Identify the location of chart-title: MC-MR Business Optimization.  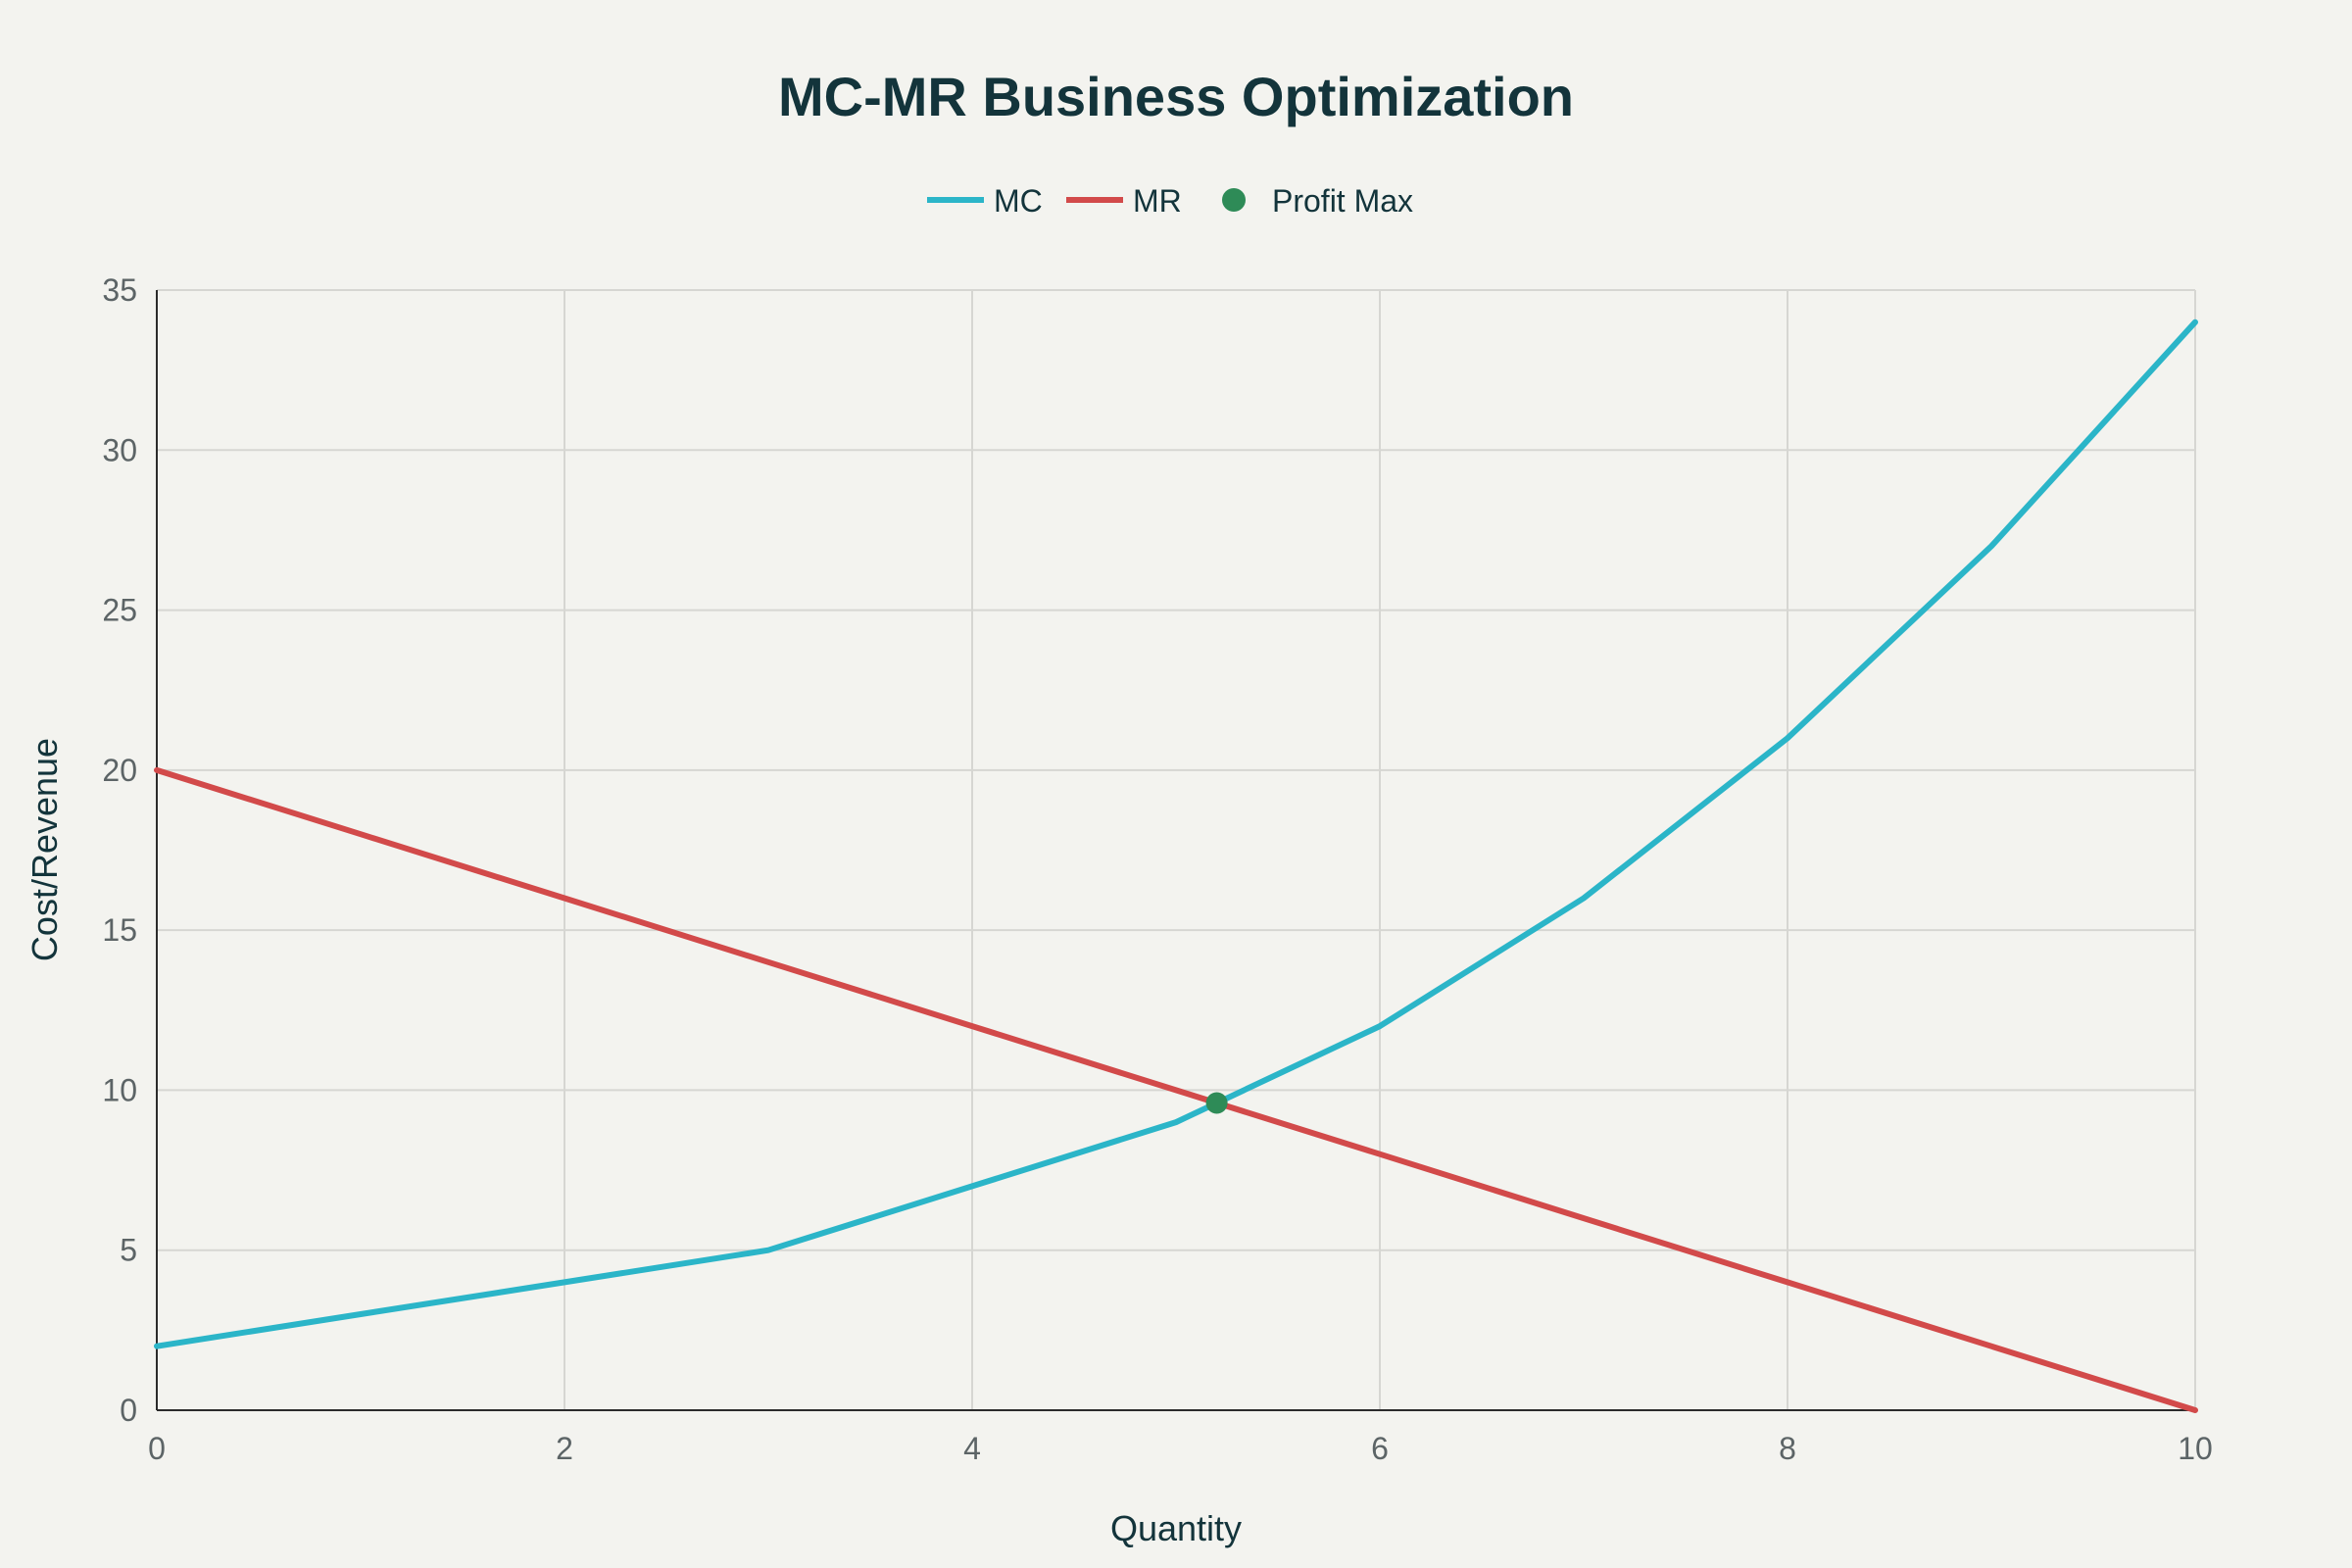
(1176, 96).